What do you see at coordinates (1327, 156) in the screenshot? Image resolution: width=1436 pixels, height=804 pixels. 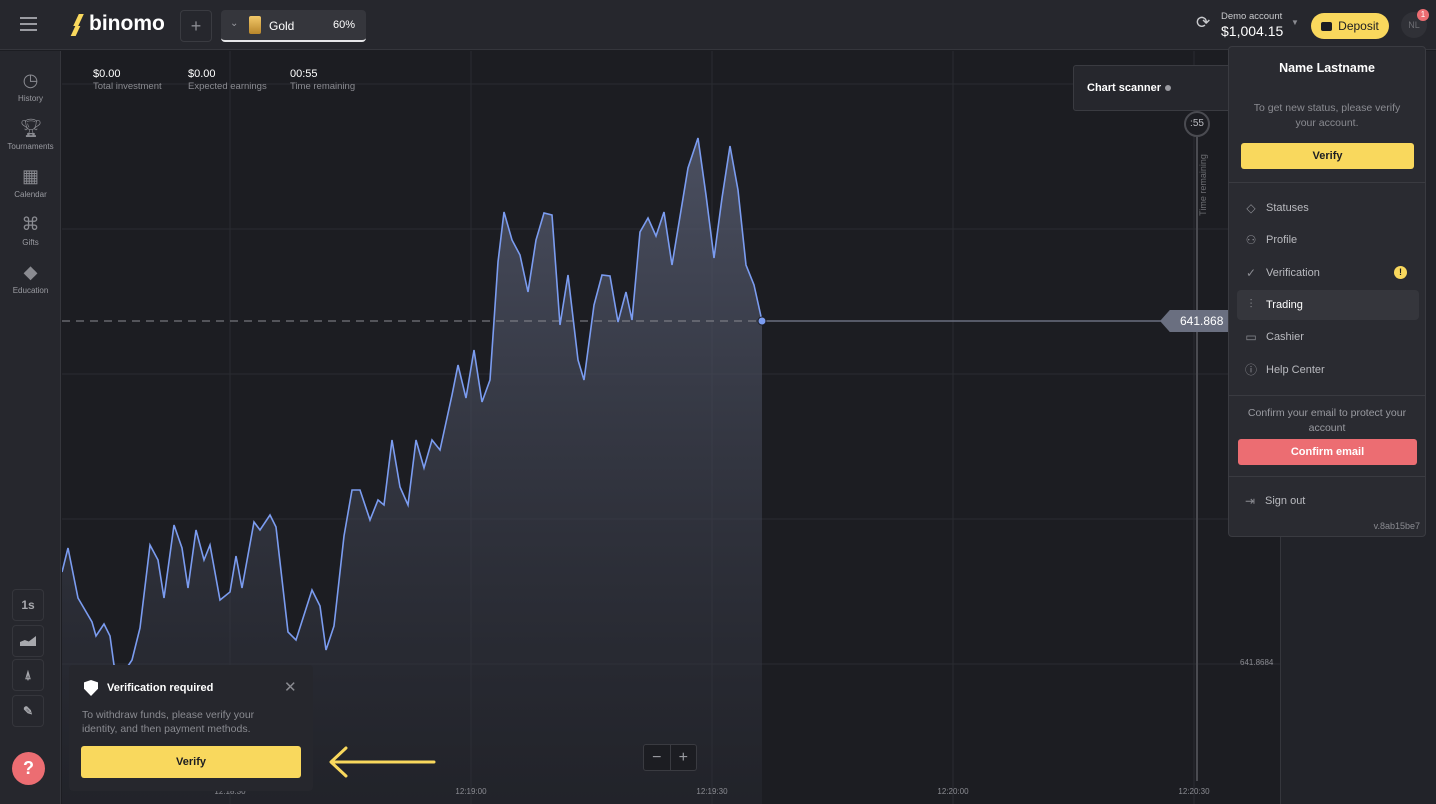 I see `menu-verify-button: Verify` at bounding box center [1327, 156].